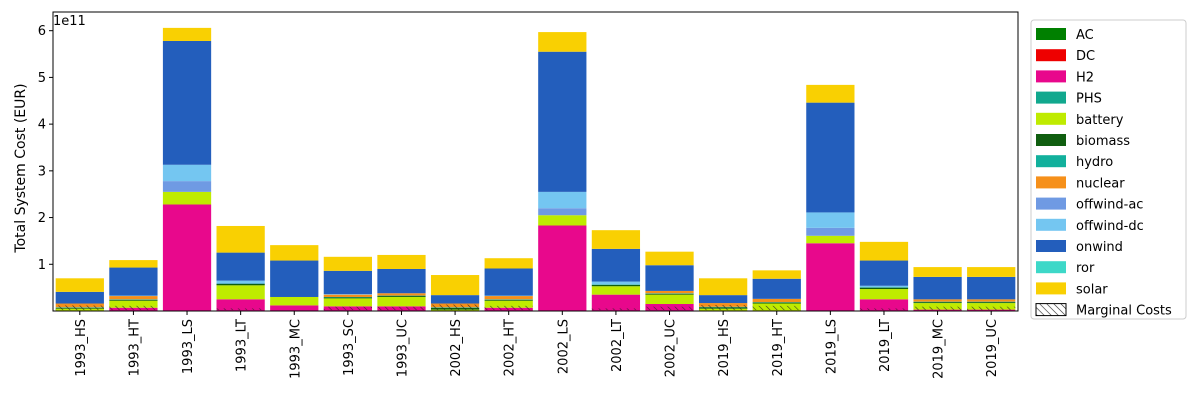 The height and width of the screenshot is (400, 1200). Describe the element at coordinates (1085, 77) in the screenshot. I see `legend-label: H2` at that location.